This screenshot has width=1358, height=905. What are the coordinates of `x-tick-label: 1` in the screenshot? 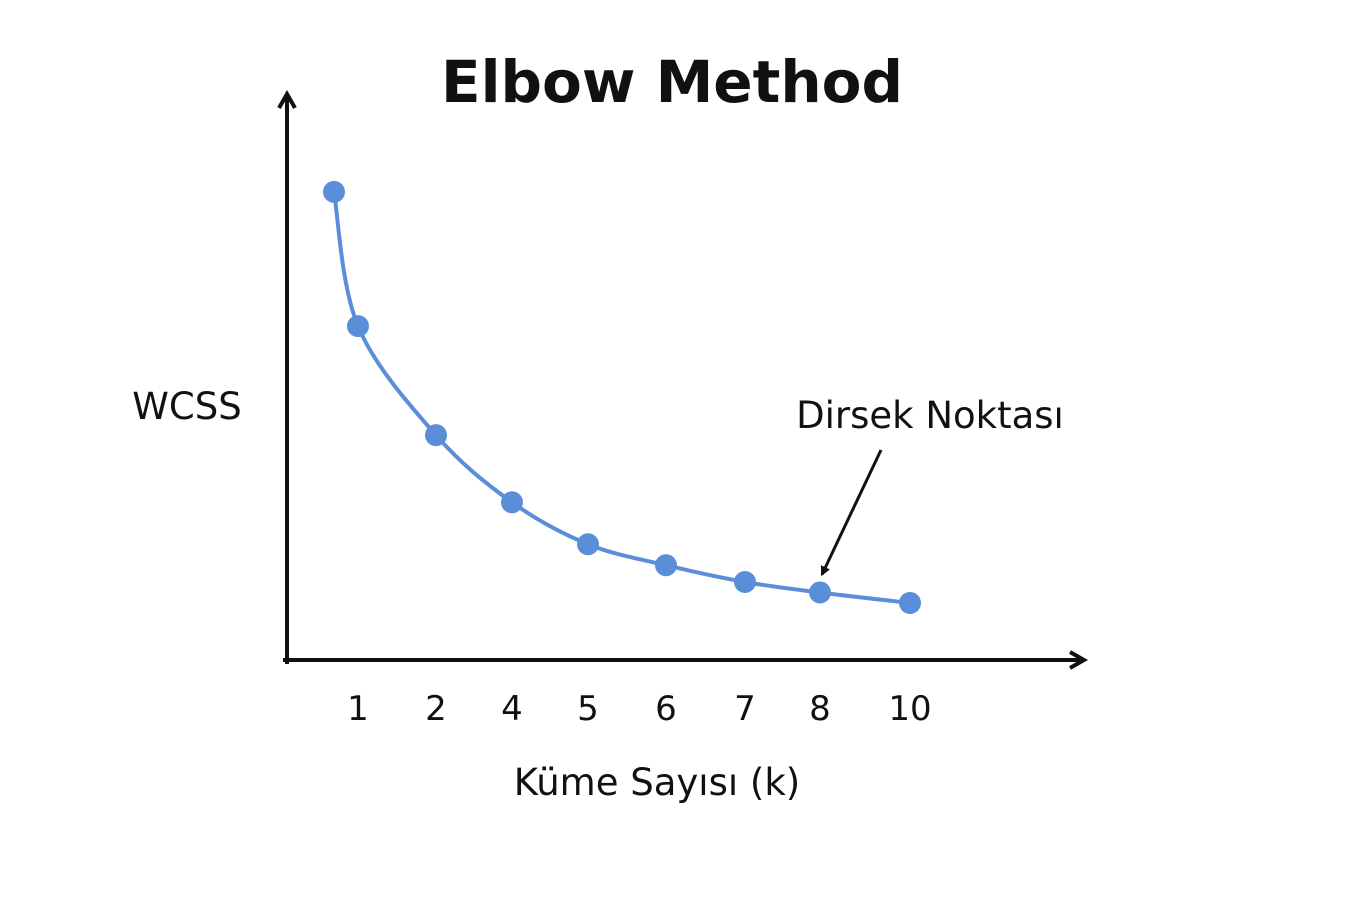 It's located at (358, 709).